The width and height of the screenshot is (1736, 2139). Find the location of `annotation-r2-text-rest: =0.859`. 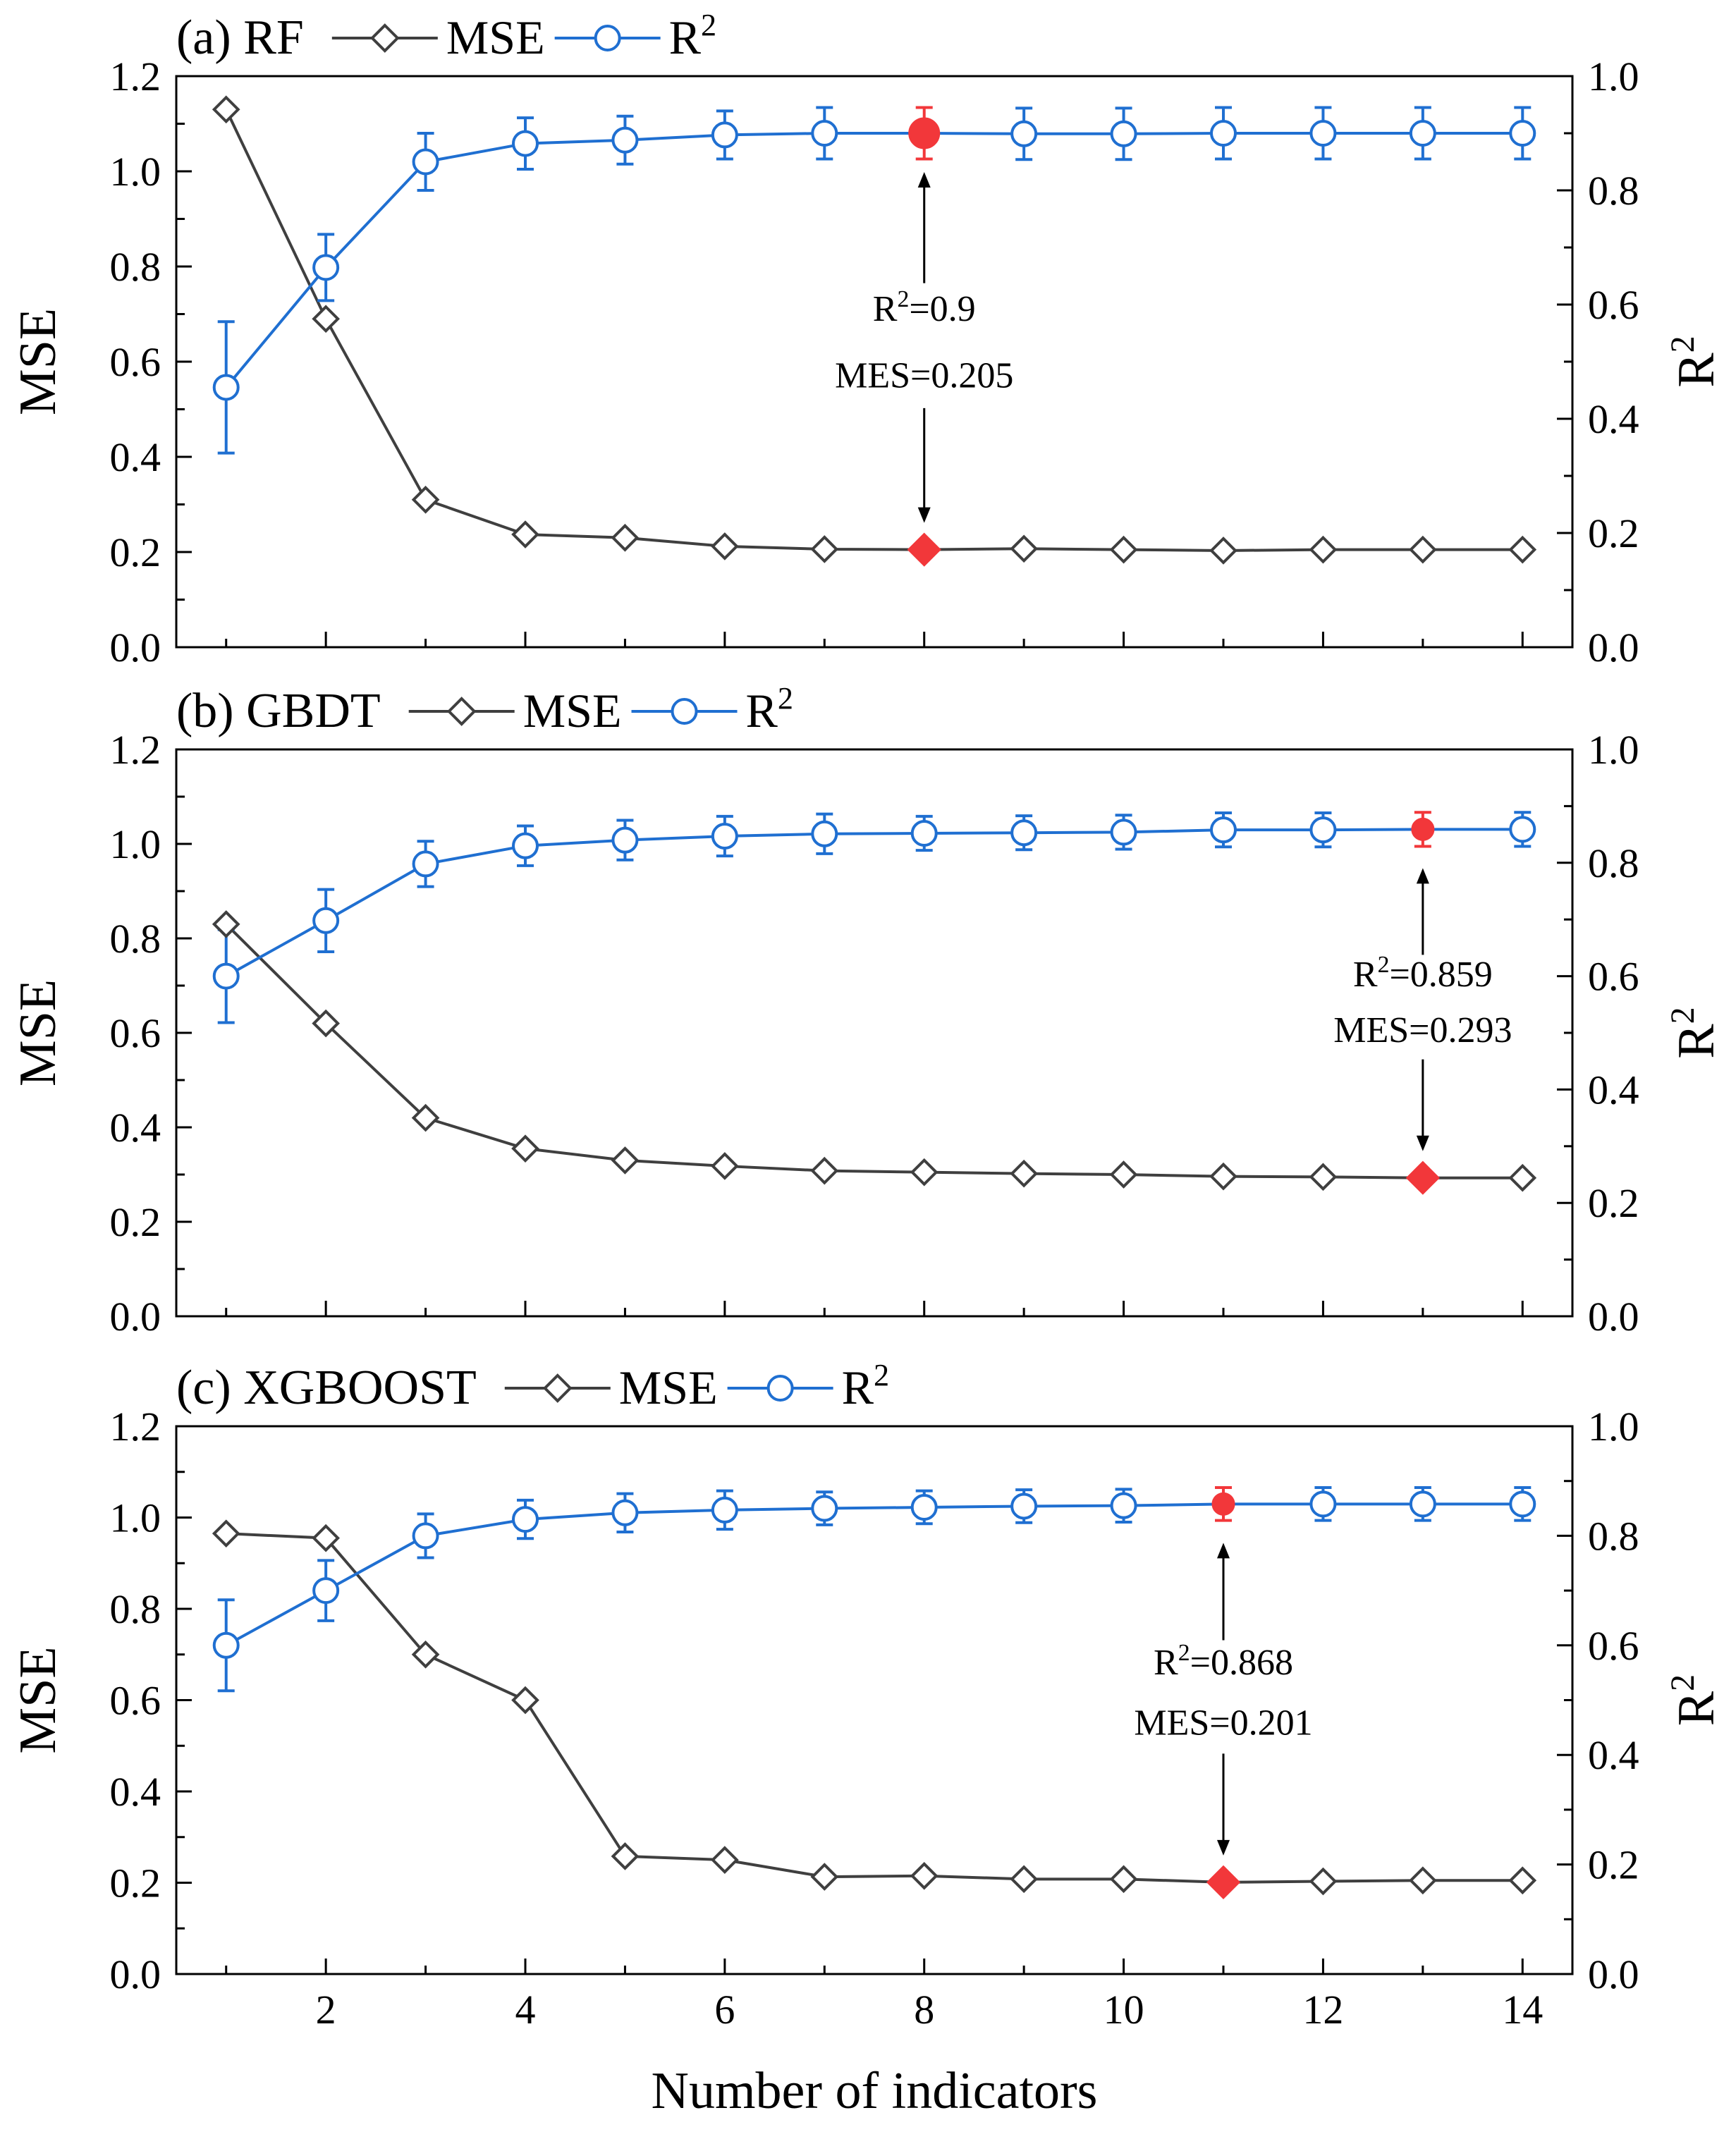

annotation-r2-text-rest: =0.859 is located at coordinates (1440, 975).